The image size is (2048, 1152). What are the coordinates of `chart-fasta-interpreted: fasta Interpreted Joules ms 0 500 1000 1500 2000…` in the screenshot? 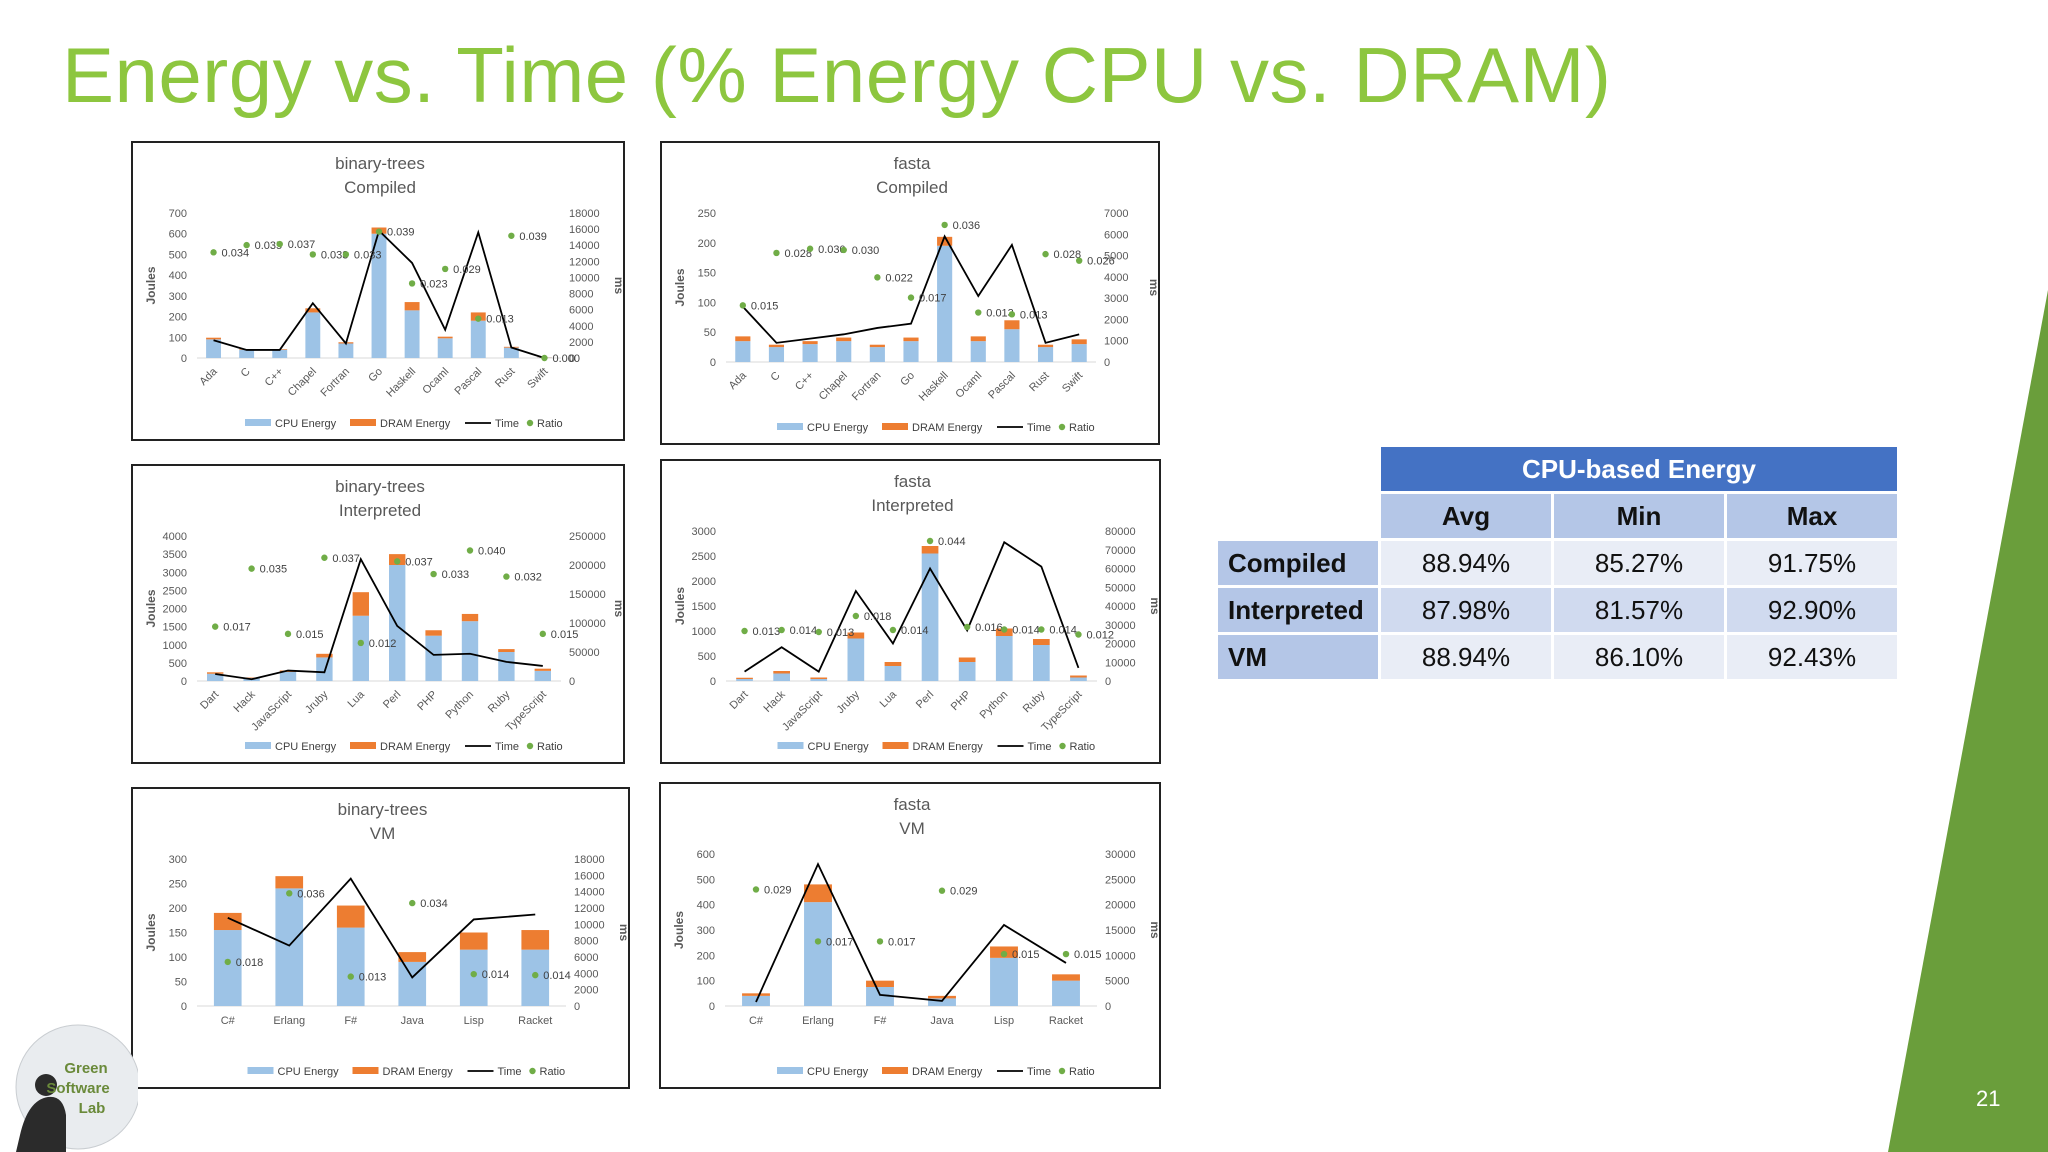 It's located at (911, 611).